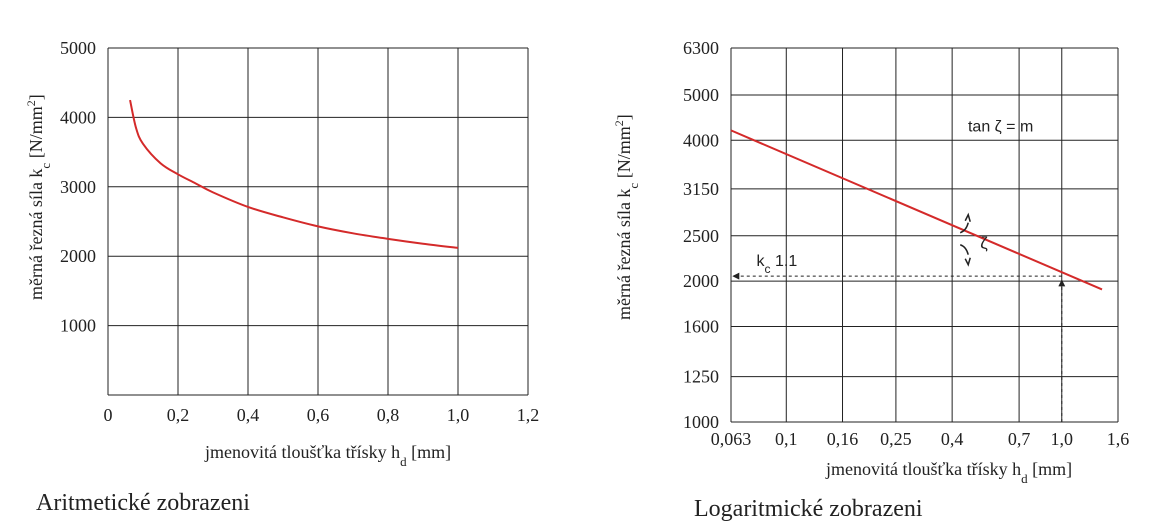  I want to click on y-tick-label: 2500, so click(701, 236).